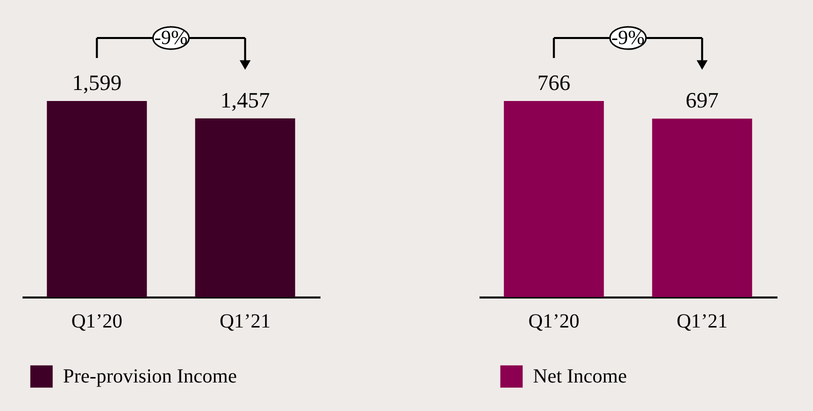  What do you see at coordinates (553, 82) in the screenshot?
I see `data-label: 766` at bounding box center [553, 82].